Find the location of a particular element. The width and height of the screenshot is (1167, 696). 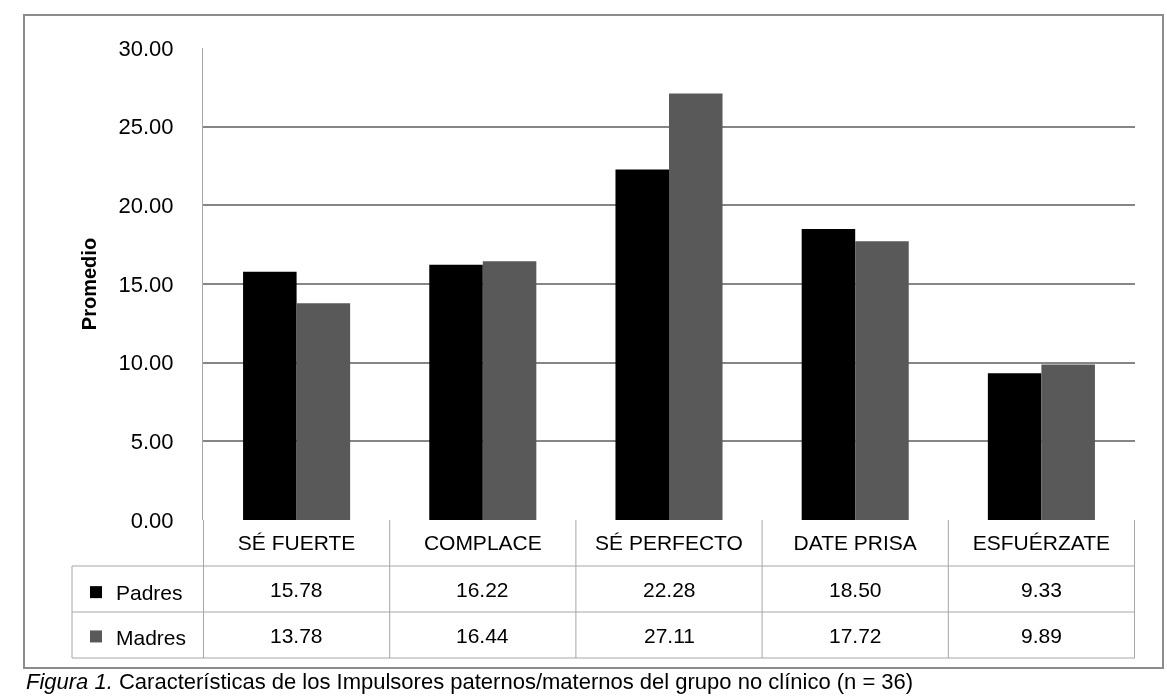

data-label: 16.22 is located at coordinates (482, 589).